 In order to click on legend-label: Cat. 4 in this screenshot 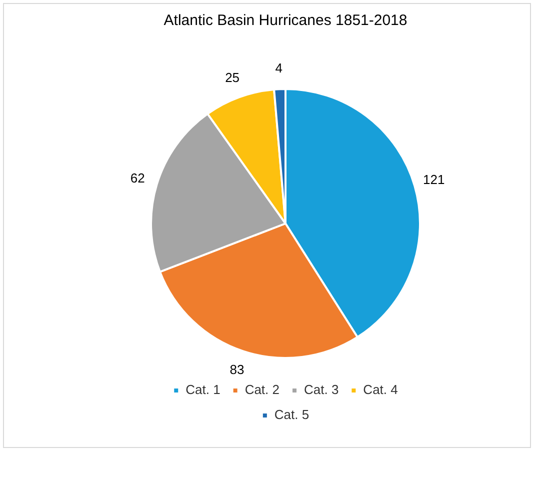, I will do `click(380, 390)`.